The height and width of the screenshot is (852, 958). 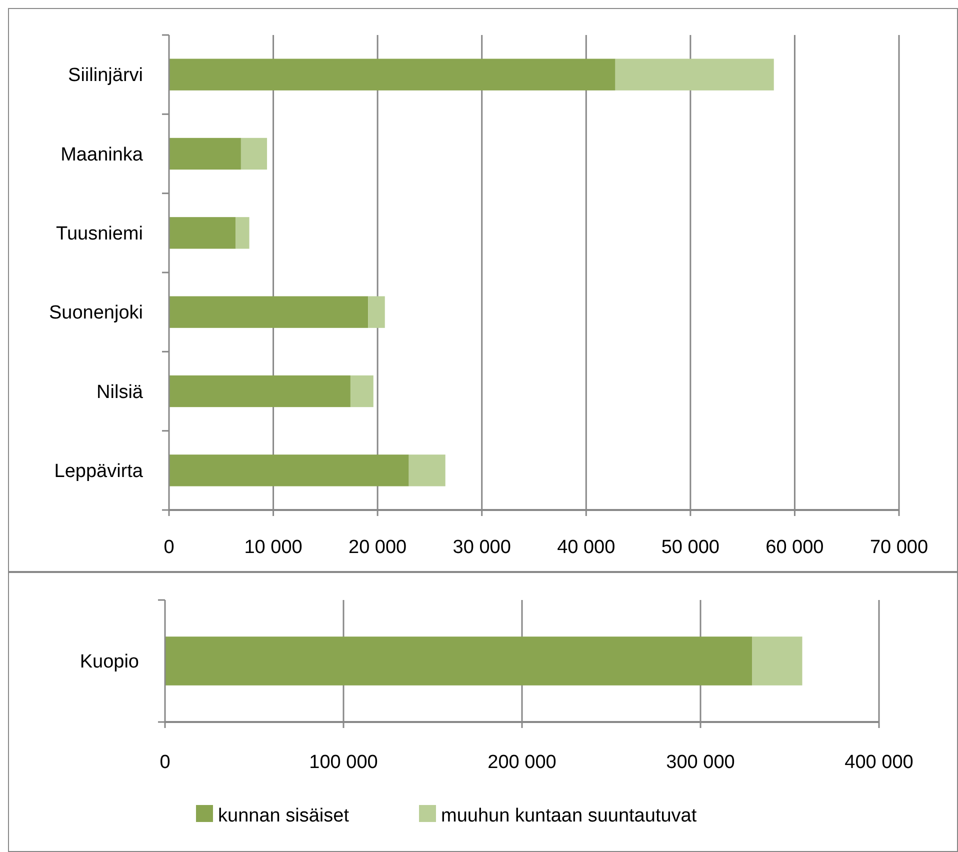 What do you see at coordinates (481, 547) in the screenshot?
I see `x-tick-label: 30 000` at bounding box center [481, 547].